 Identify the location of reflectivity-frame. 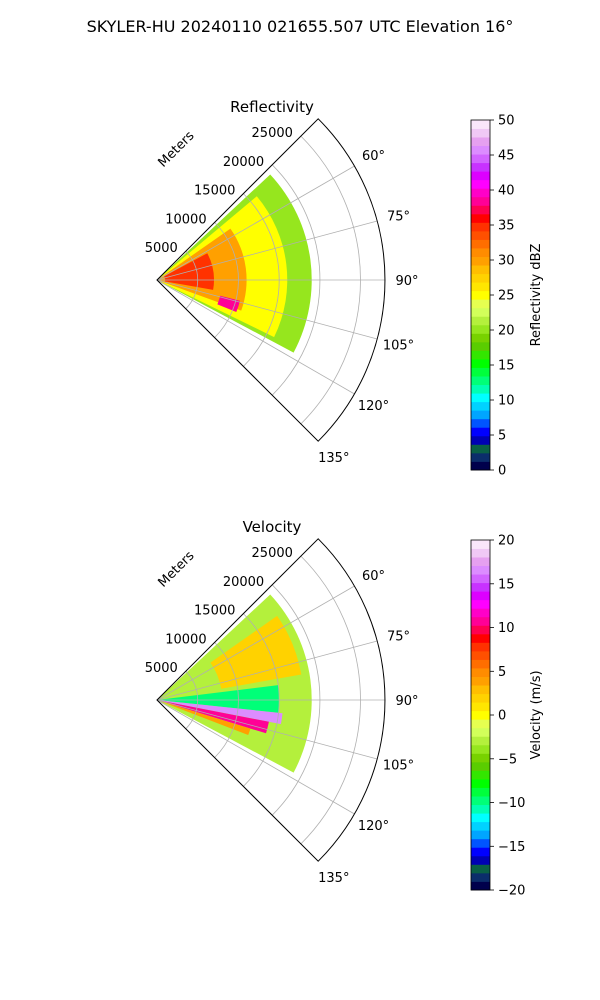
(271, 280).